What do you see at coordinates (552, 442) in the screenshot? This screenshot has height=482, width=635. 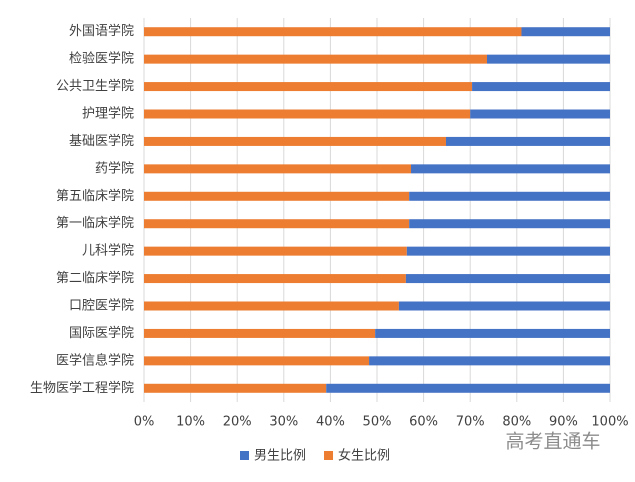 I see `watermark: 高考直通车` at bounding box center [552, 442].